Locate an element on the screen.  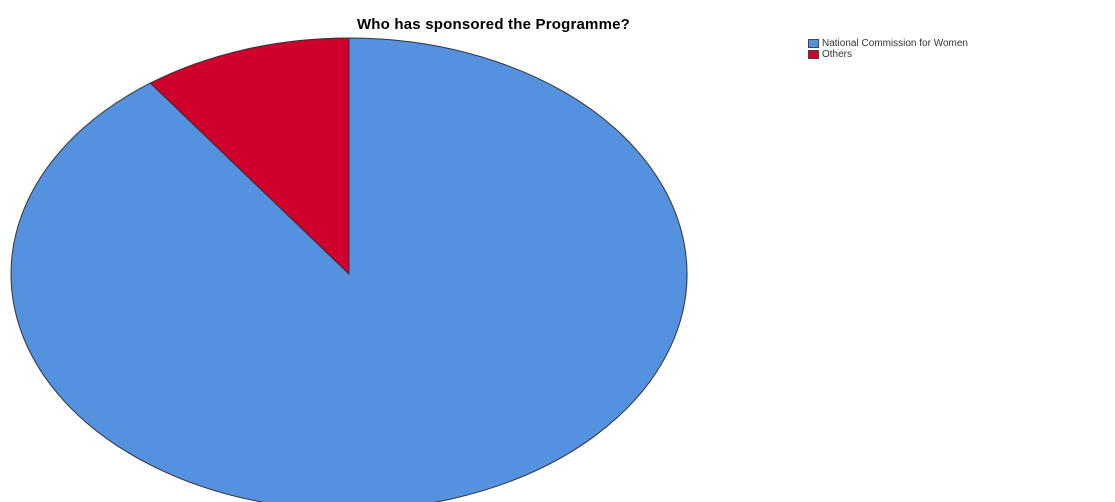
pie-slice-others is located at coordinates (249, 156).